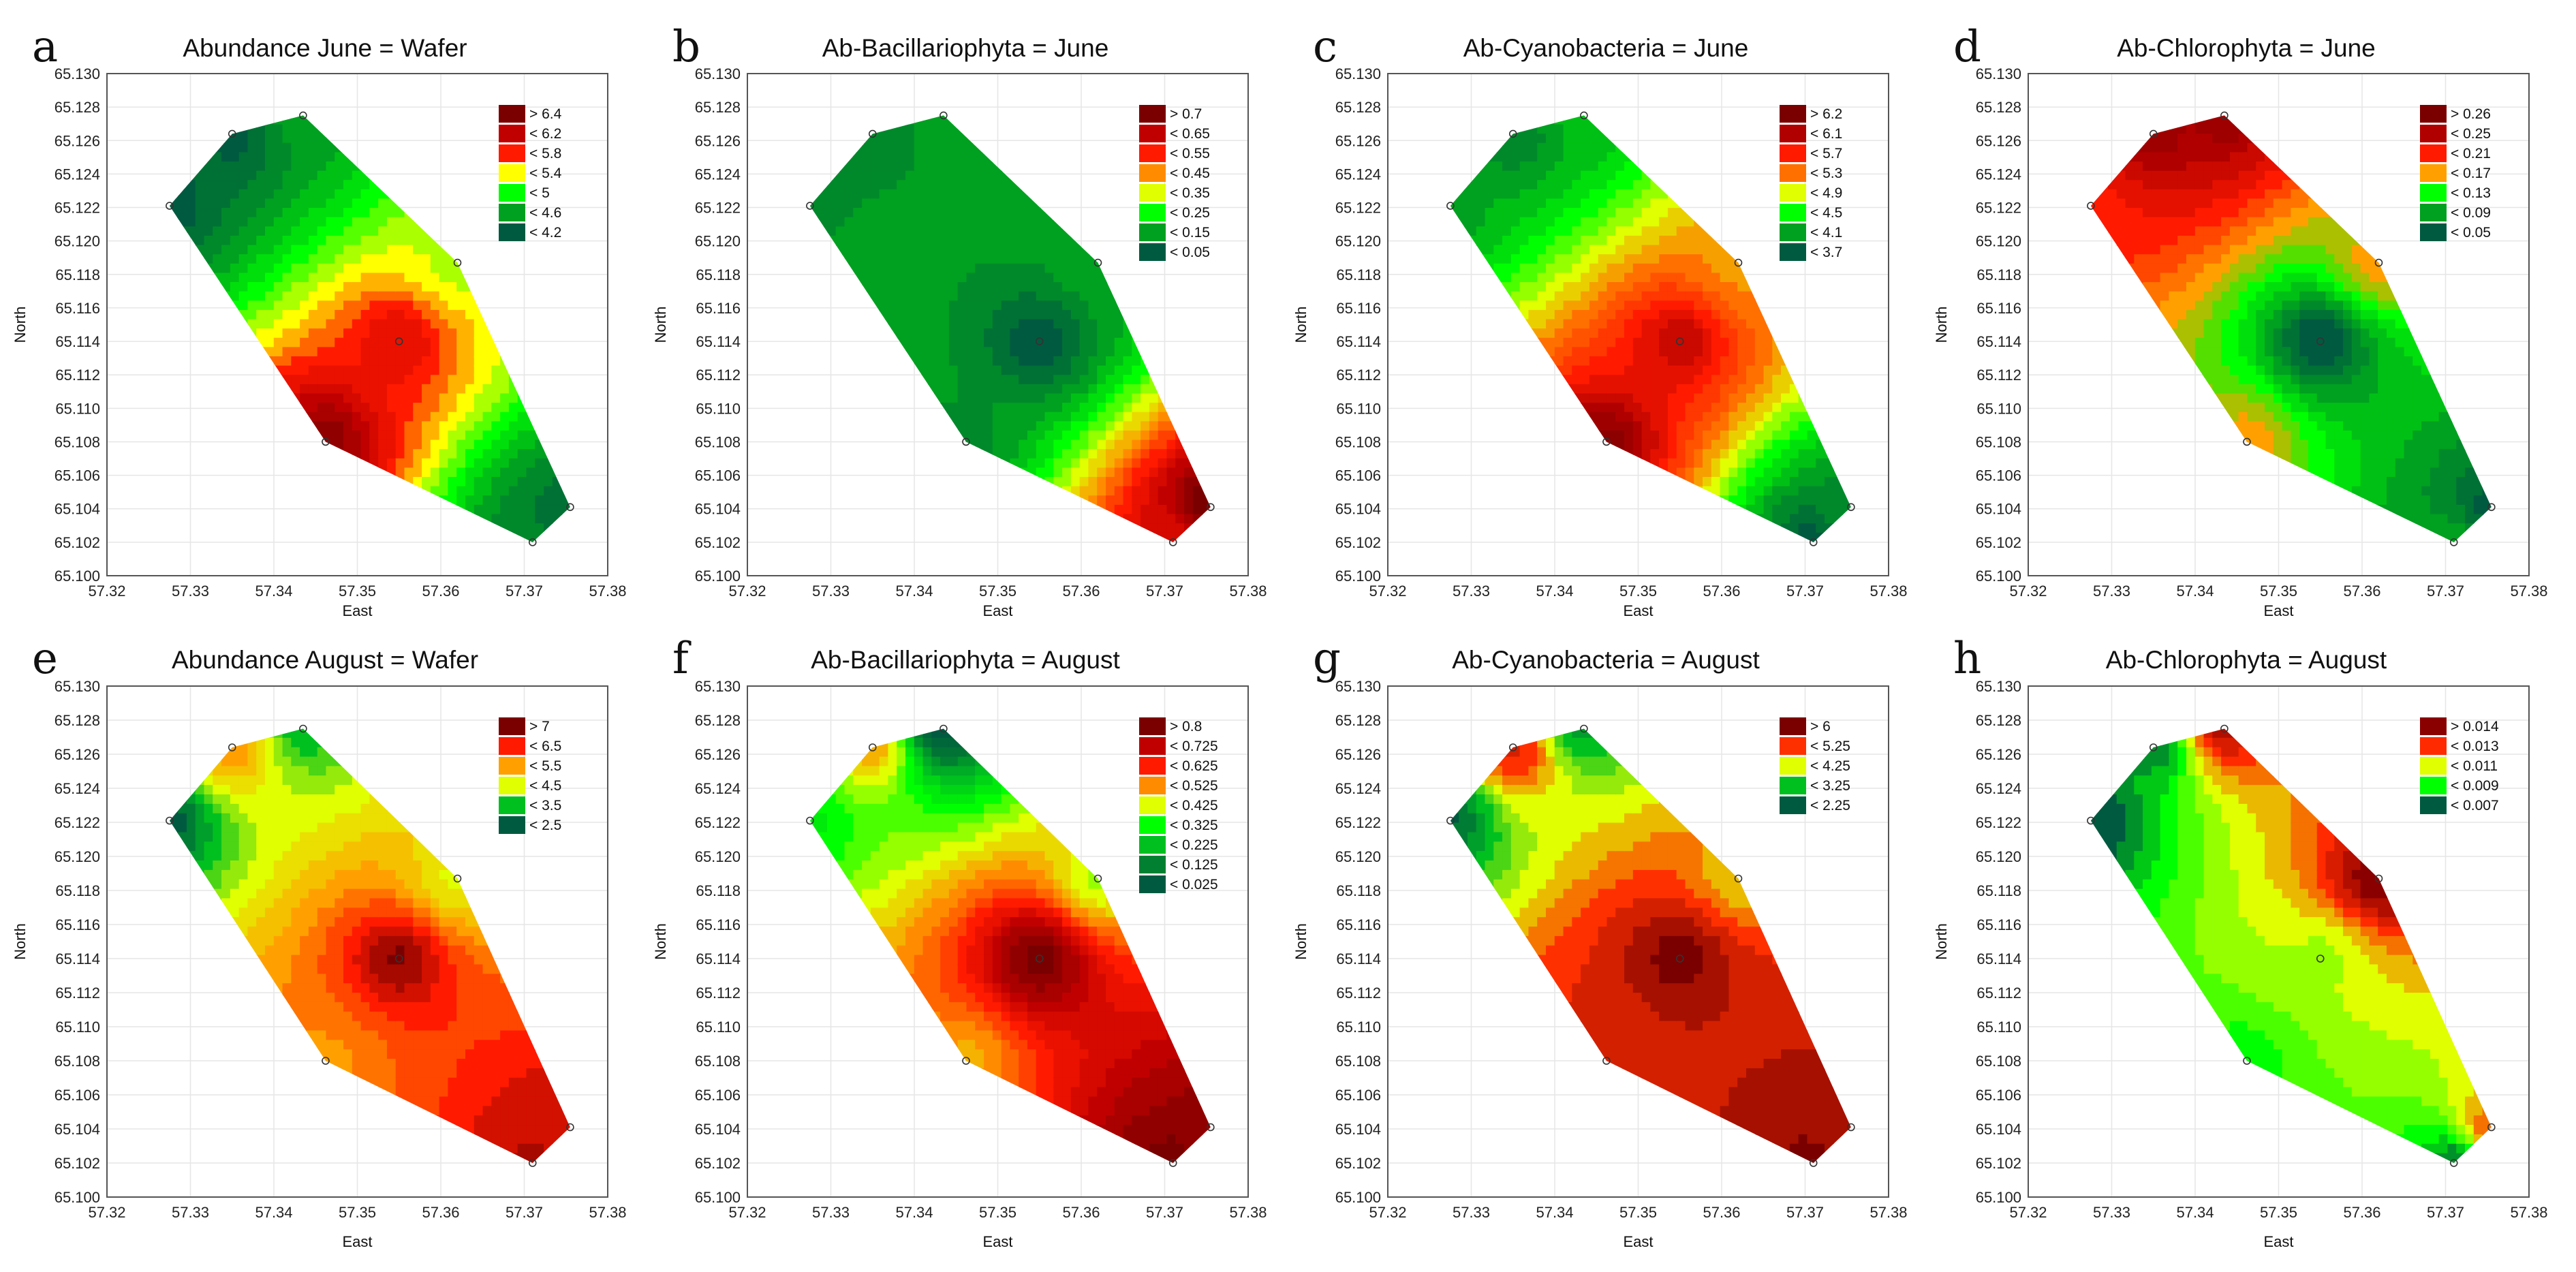  What do you see at coordinates (718, 341) in the screenshot?
I see `y-tick-label: 65.114` at bounding box center [718, 341].